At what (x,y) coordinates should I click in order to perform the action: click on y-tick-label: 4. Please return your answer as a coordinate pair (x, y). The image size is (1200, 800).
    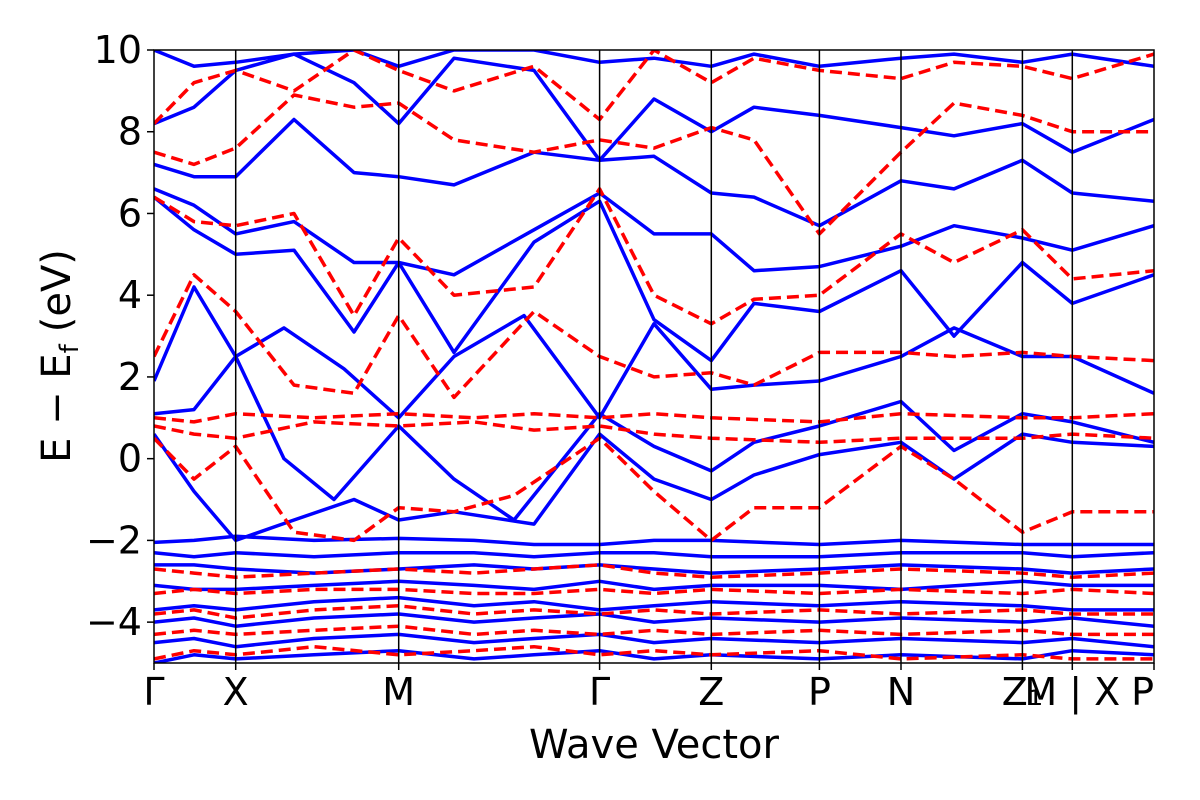
    Looking at the image, I should click on (130, 295).